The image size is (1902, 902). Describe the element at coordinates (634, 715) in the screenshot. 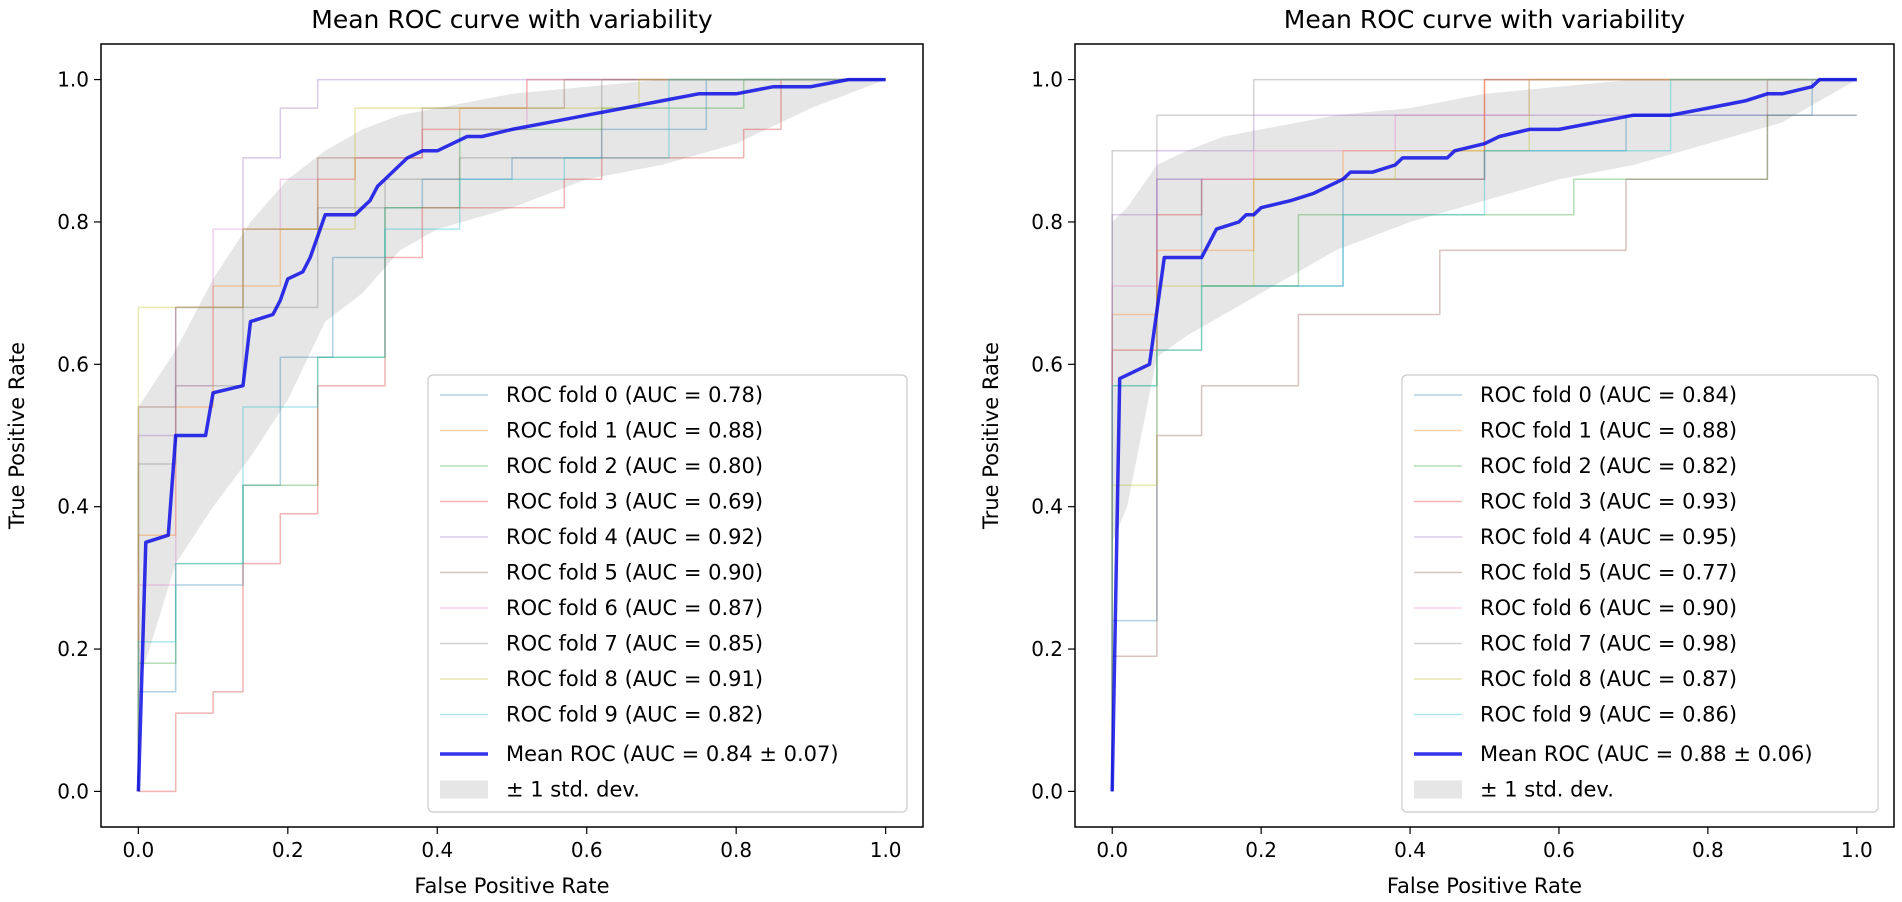

I see `legend-entry: ROC fold 9 (AUC = 0.82)` at that location.